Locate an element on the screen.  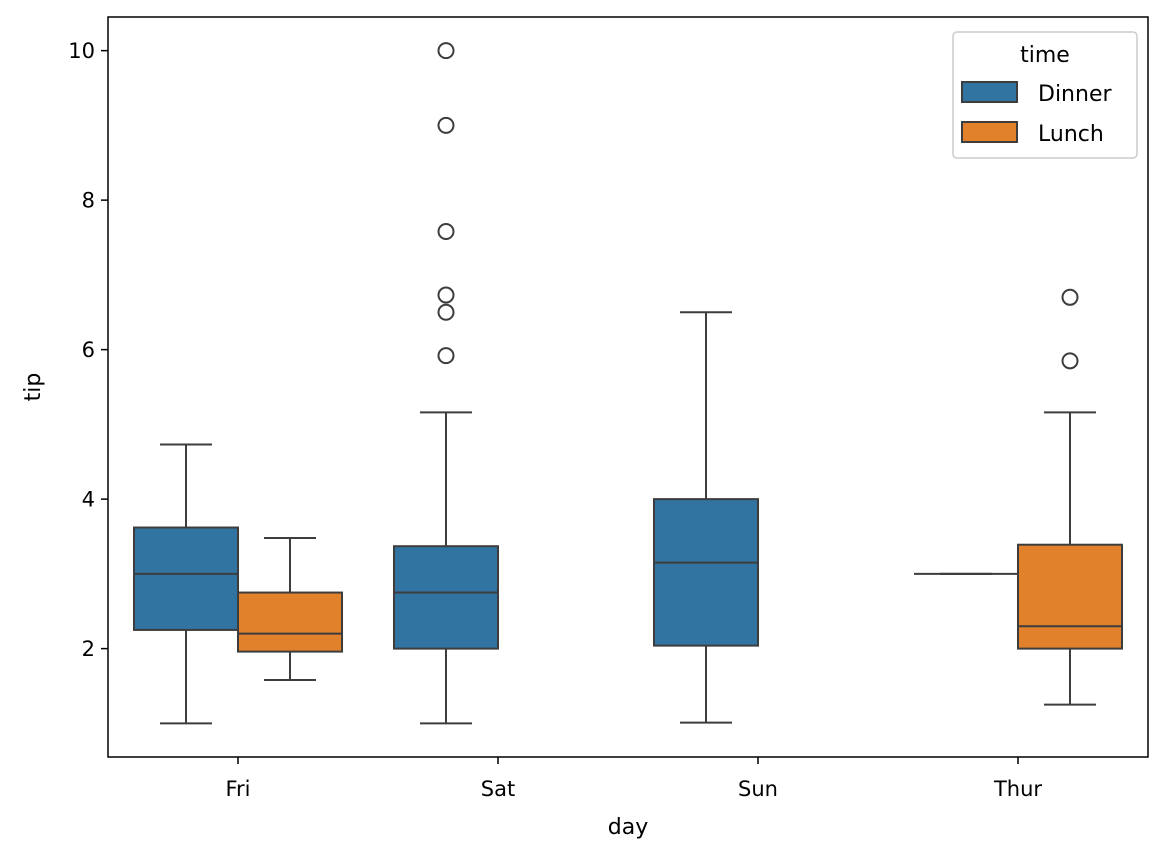
legend-label-dinner: Dinner is located at coordinates (1075, 94).